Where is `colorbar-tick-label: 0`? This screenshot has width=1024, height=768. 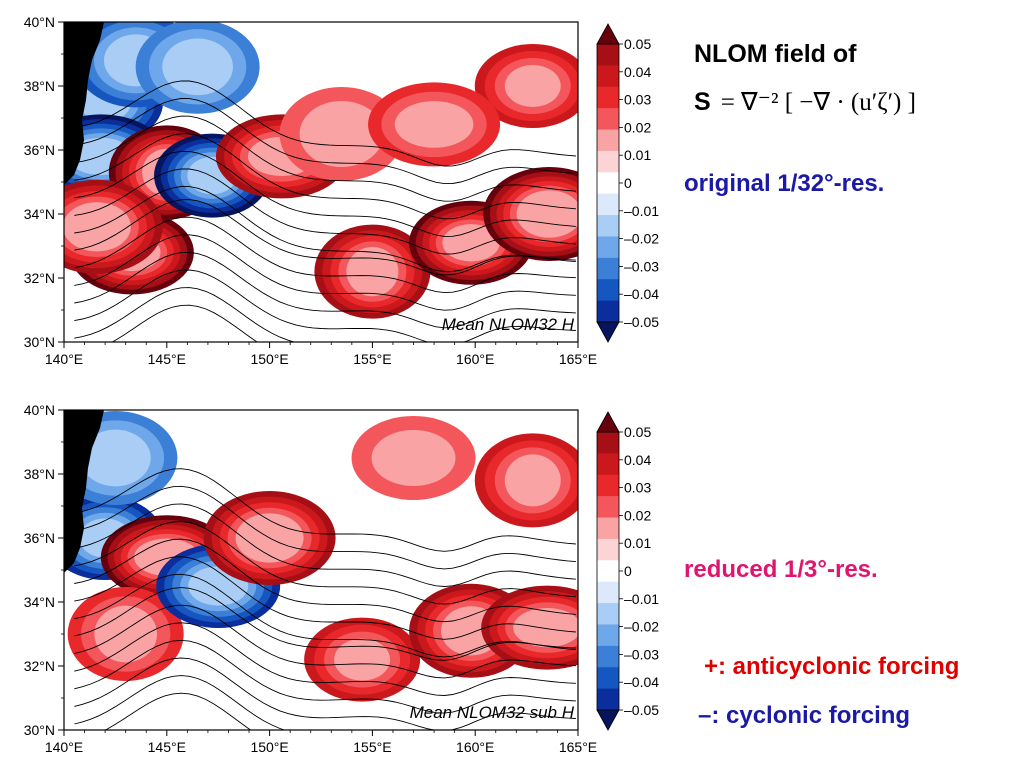
colorbar-tick-label: 0 is located at coordinates (628, 571).